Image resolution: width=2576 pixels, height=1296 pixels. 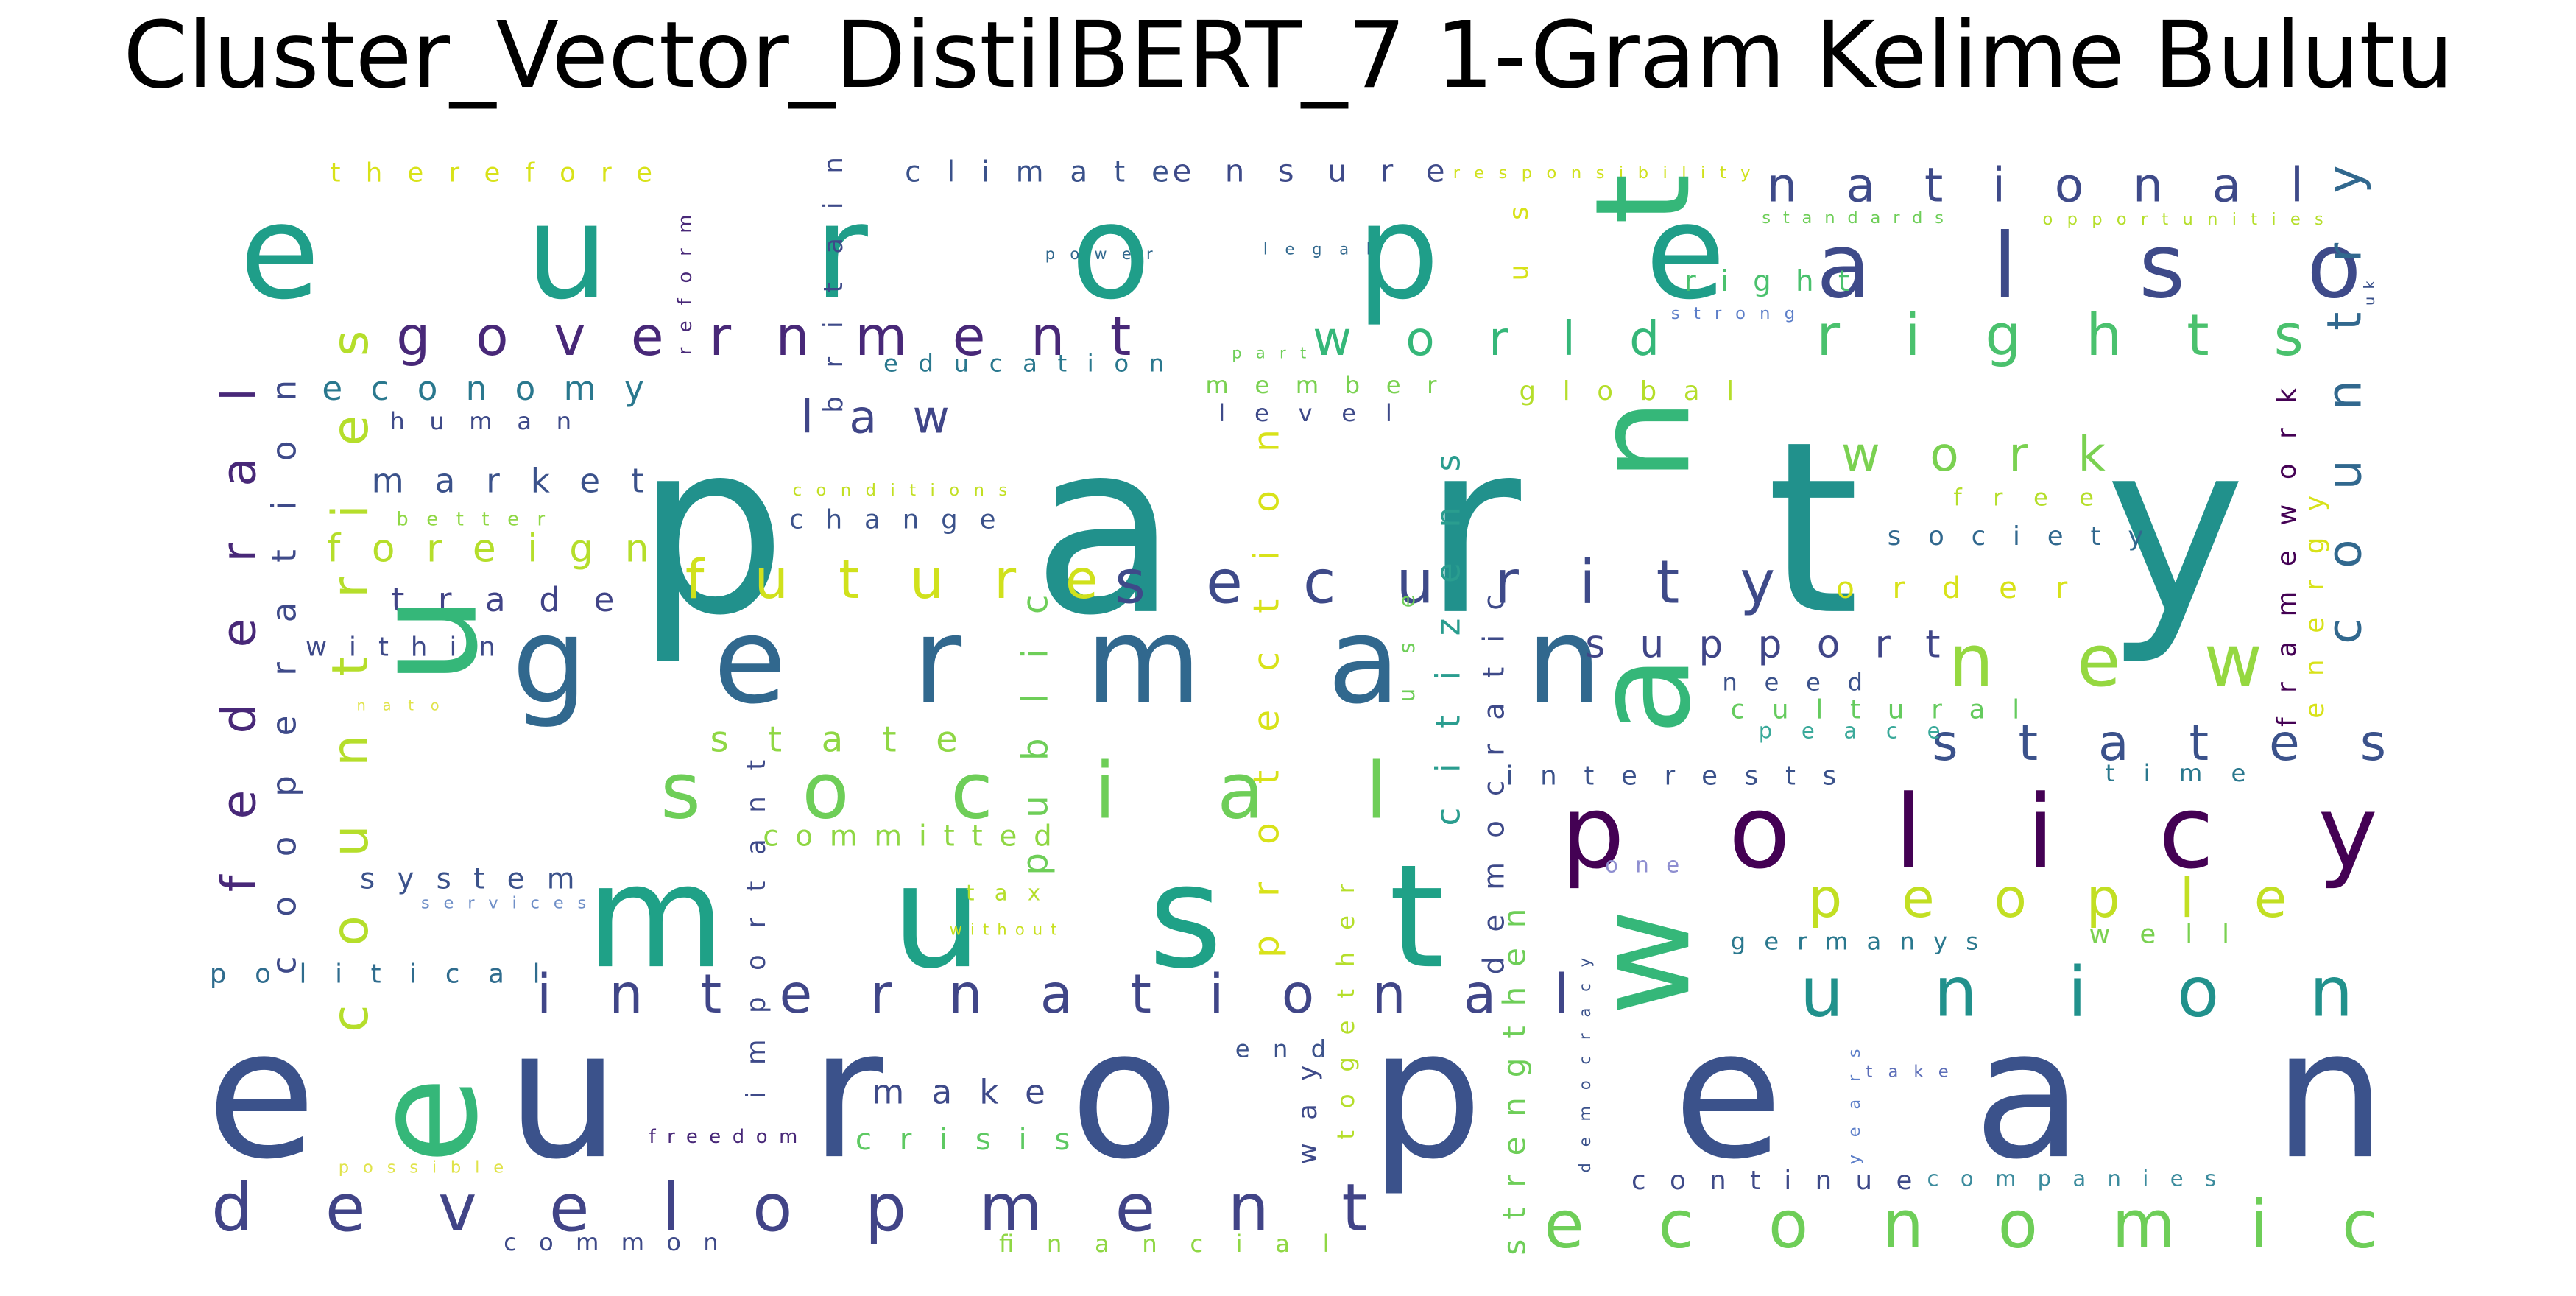 What do you see at coordinates (491, 173) in the screenshot?
I see `word: therefore` at bounding box center [491, 173].